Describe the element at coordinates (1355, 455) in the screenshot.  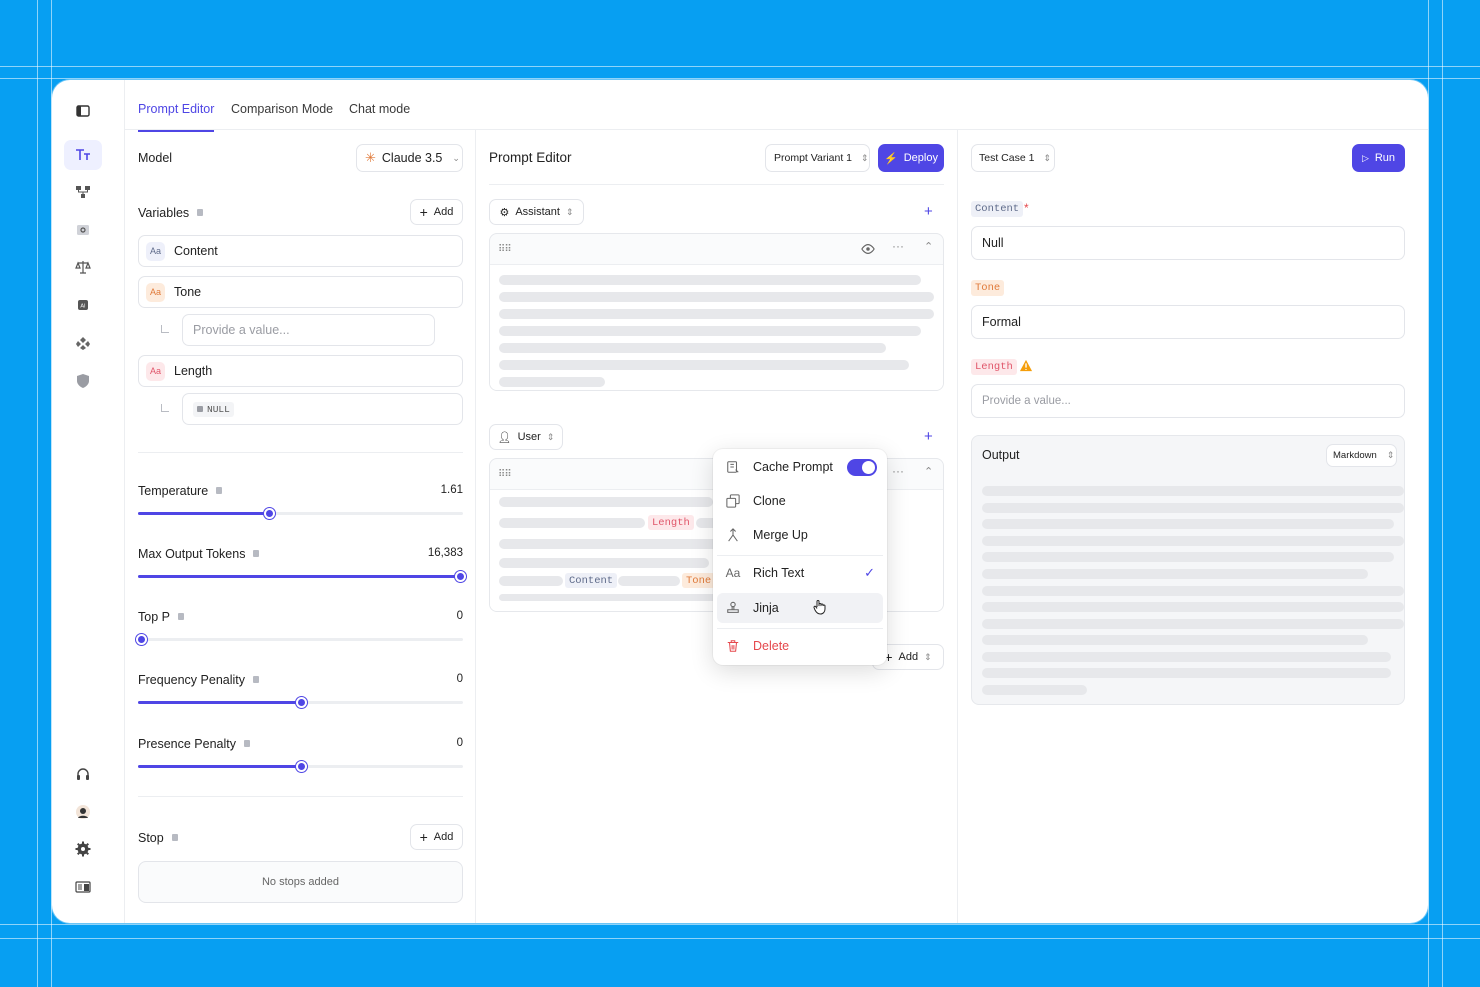
I see `output-format-value: Markdown` at that location.